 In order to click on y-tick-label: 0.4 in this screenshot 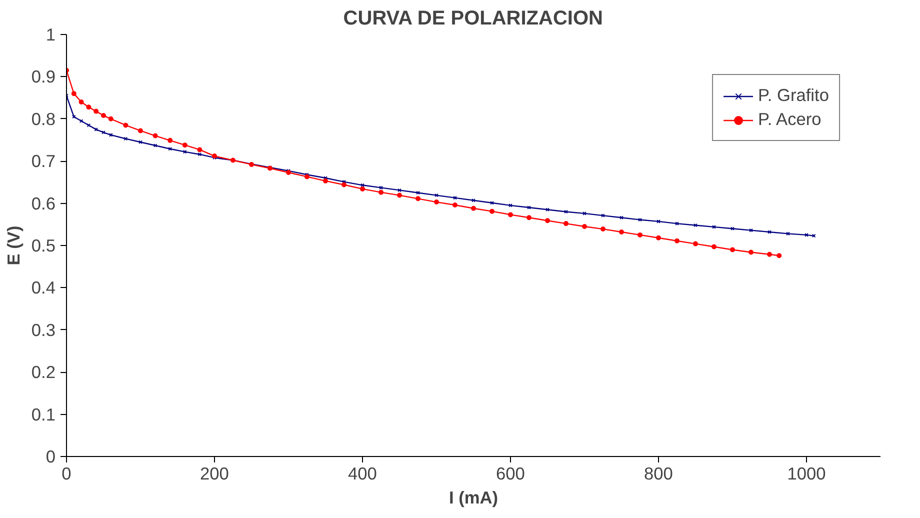, I will do `click(43, 288)`.